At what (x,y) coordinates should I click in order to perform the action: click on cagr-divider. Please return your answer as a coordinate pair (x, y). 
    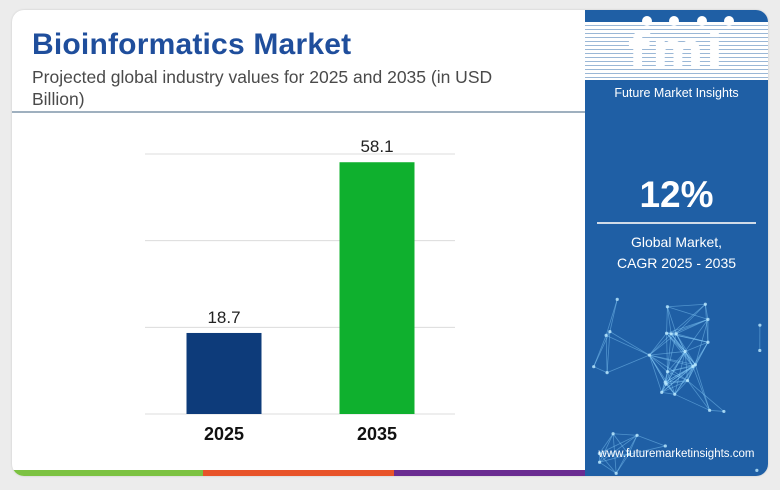
    Looking at the image, I should click on (676, 223).